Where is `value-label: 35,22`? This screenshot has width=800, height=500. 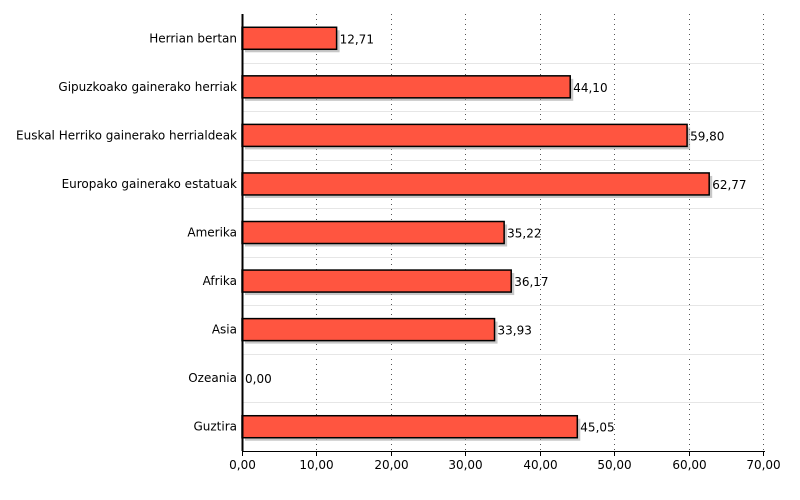 value-label: 35,22 is located at coordinates (524, 234).